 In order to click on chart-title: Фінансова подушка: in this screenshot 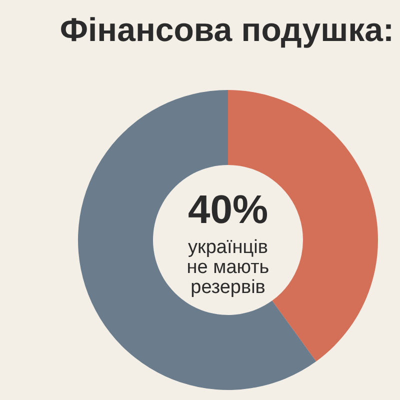, I will do `click(226, 30)`.